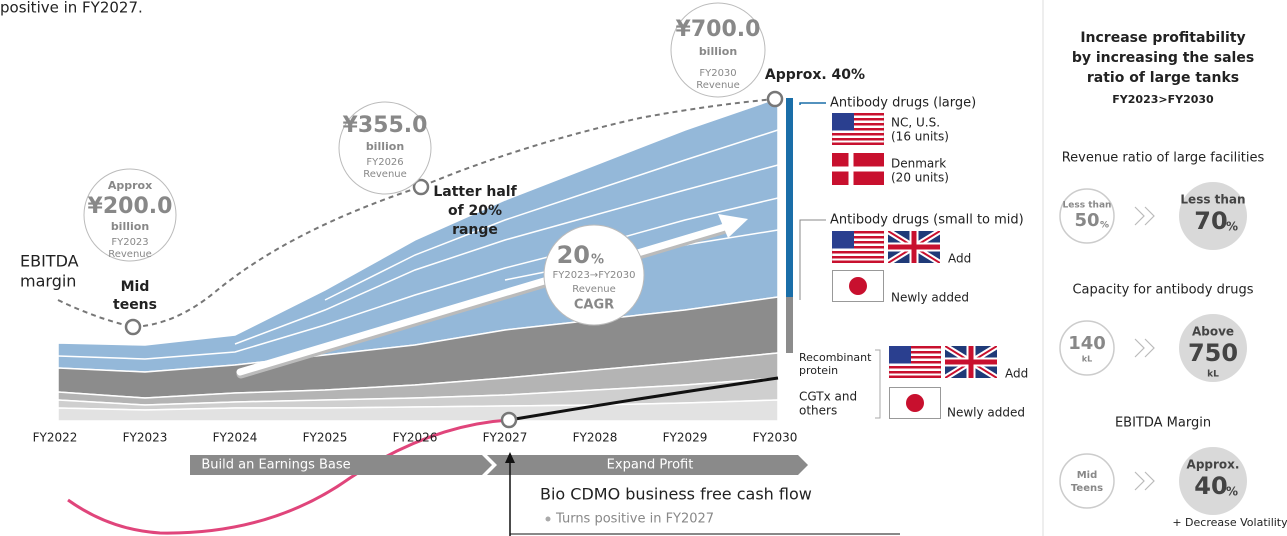 This screenshot has width=1287, height=536. Describe the element at coordinates (510, 457) in the screenshot. I see `callout-arrowhead` at that location.